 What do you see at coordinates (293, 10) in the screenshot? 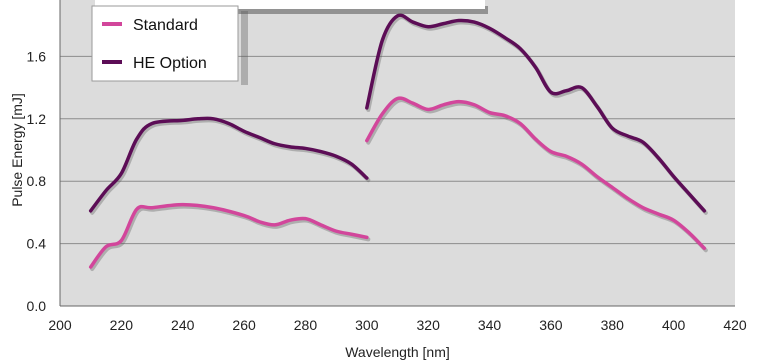
I see `legend-top-shadow` at bounding box center [293, 10].